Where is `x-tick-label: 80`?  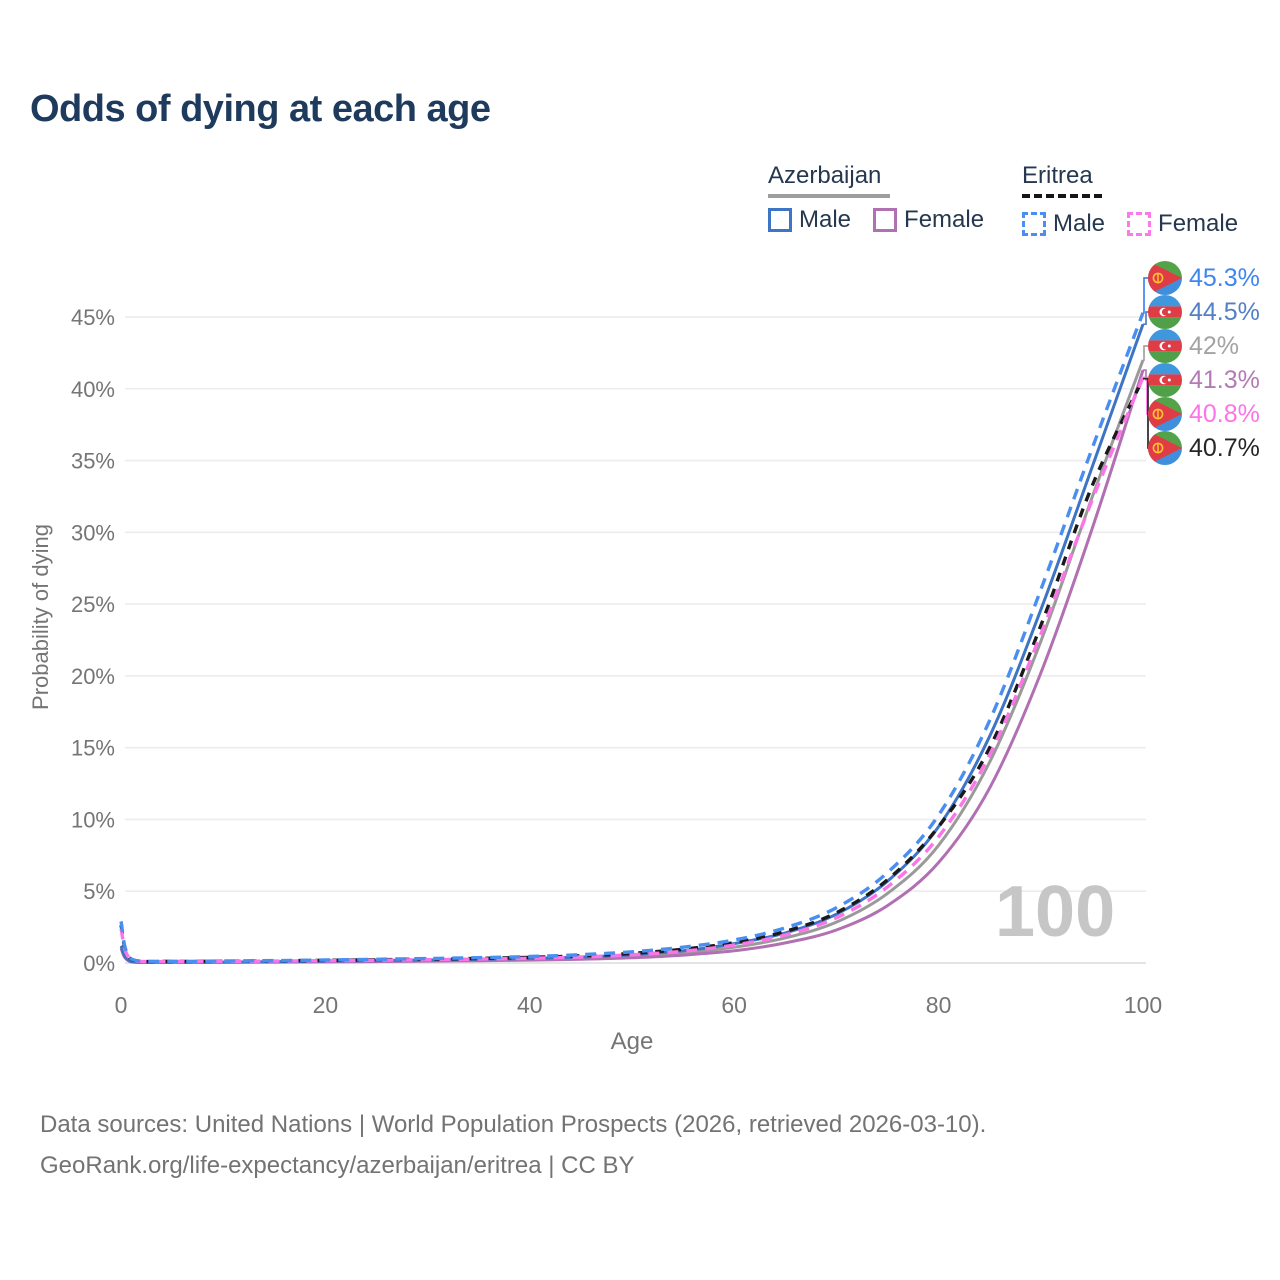
x-tick-label: 80 is located at coordinates (939, 1005).